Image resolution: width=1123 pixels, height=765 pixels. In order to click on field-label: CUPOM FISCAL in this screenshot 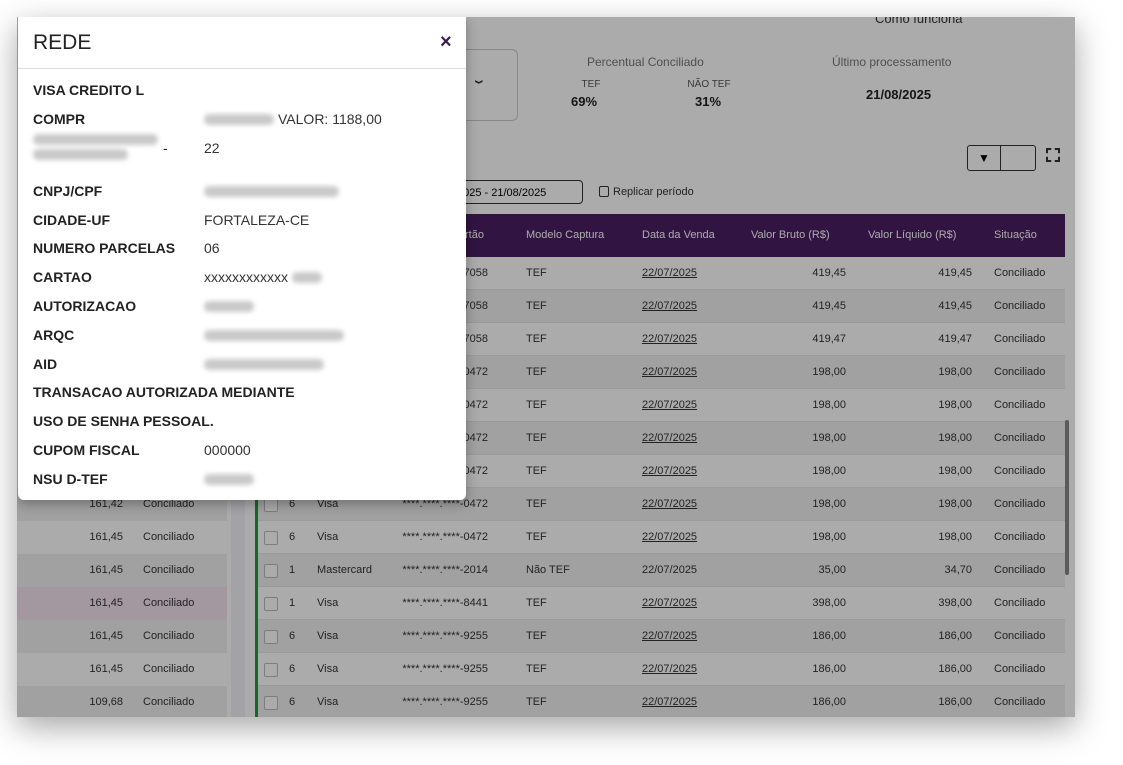, I will do `click(86, 450)`.